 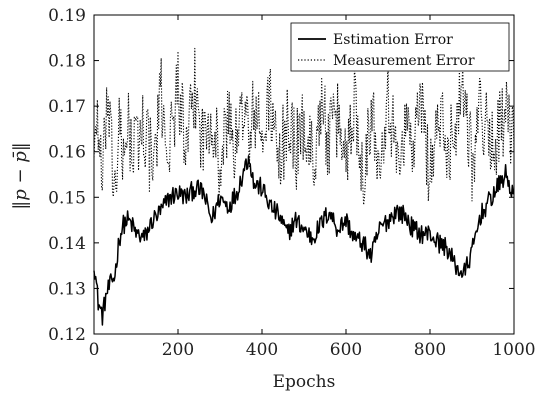 What do you see at coordinates (94, 350) in the screenshot?
I see `x-tick-label-0: 0` at bounding box center [94, 350].